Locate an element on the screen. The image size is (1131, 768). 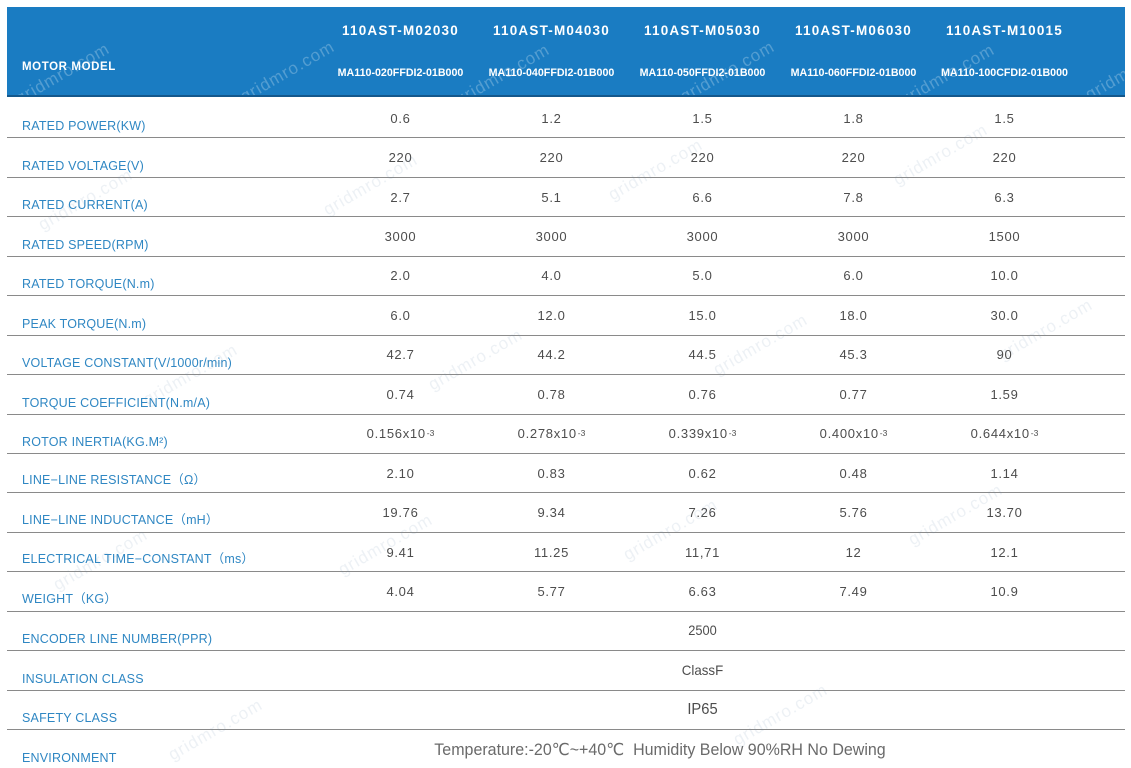
cell-value: 11.25 is located at coordinates (551, 552).